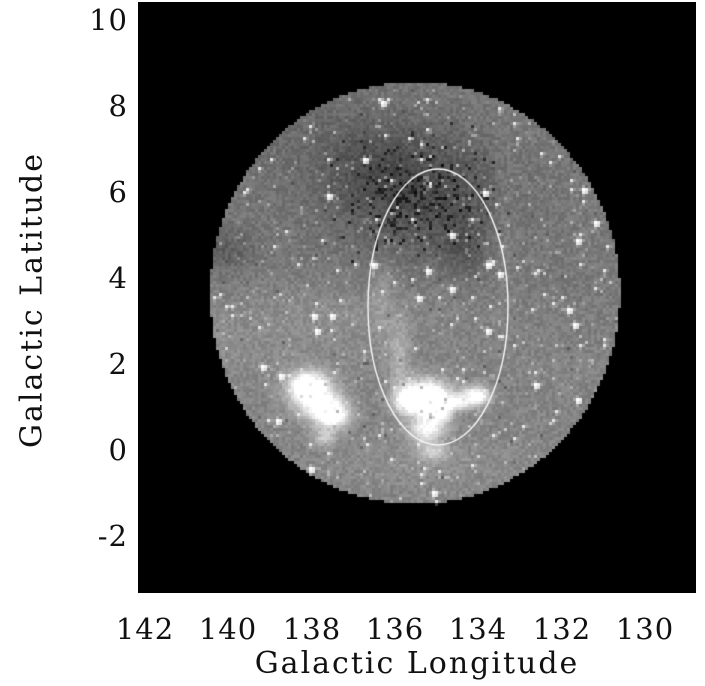 The image size is (705, 686). I want to click on x-tick-label: 134, so click(478, 629).